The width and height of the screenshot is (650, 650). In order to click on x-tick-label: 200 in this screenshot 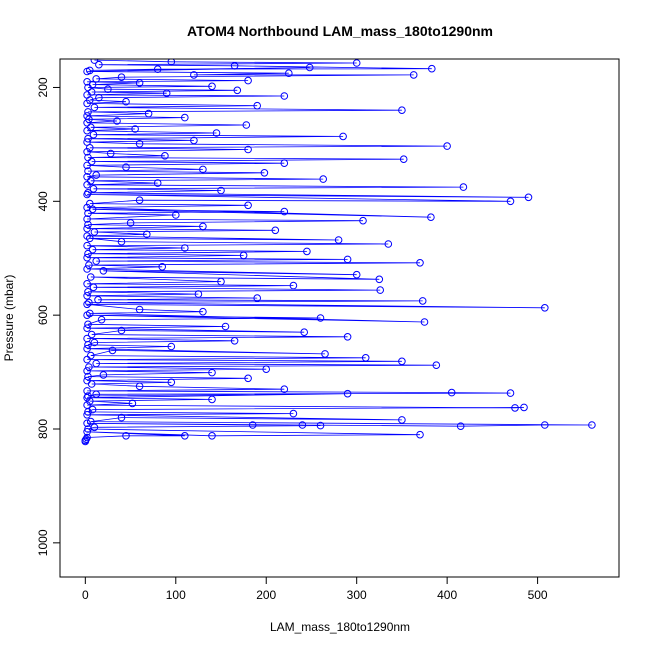, I will do `click(266, 595)`.